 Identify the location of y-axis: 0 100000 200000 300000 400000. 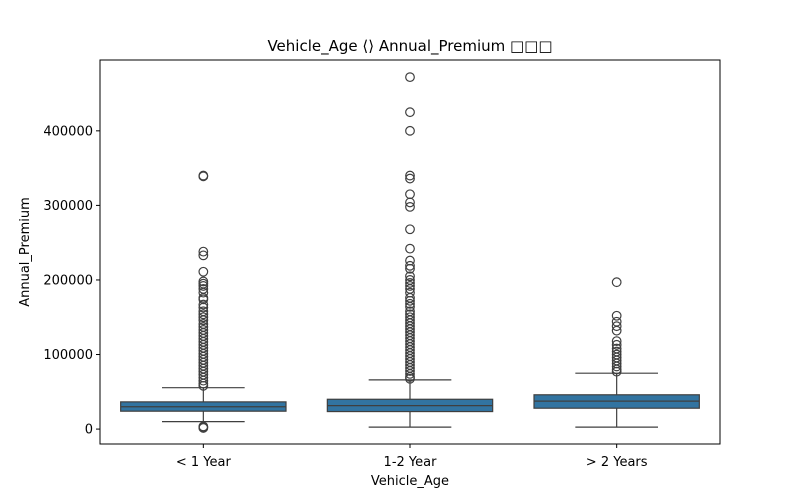
(71, 281).